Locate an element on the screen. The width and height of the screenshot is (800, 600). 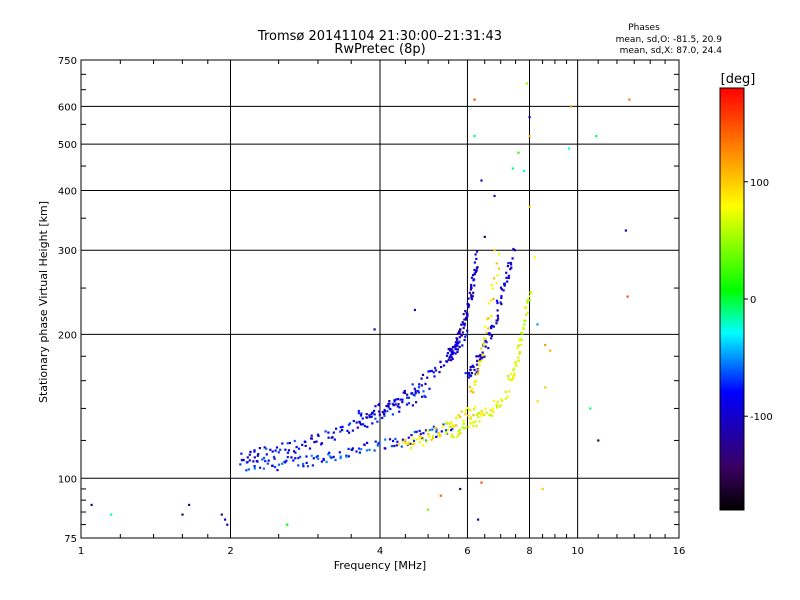
y-tick-label: 500 is located at coordinates (67, 145).